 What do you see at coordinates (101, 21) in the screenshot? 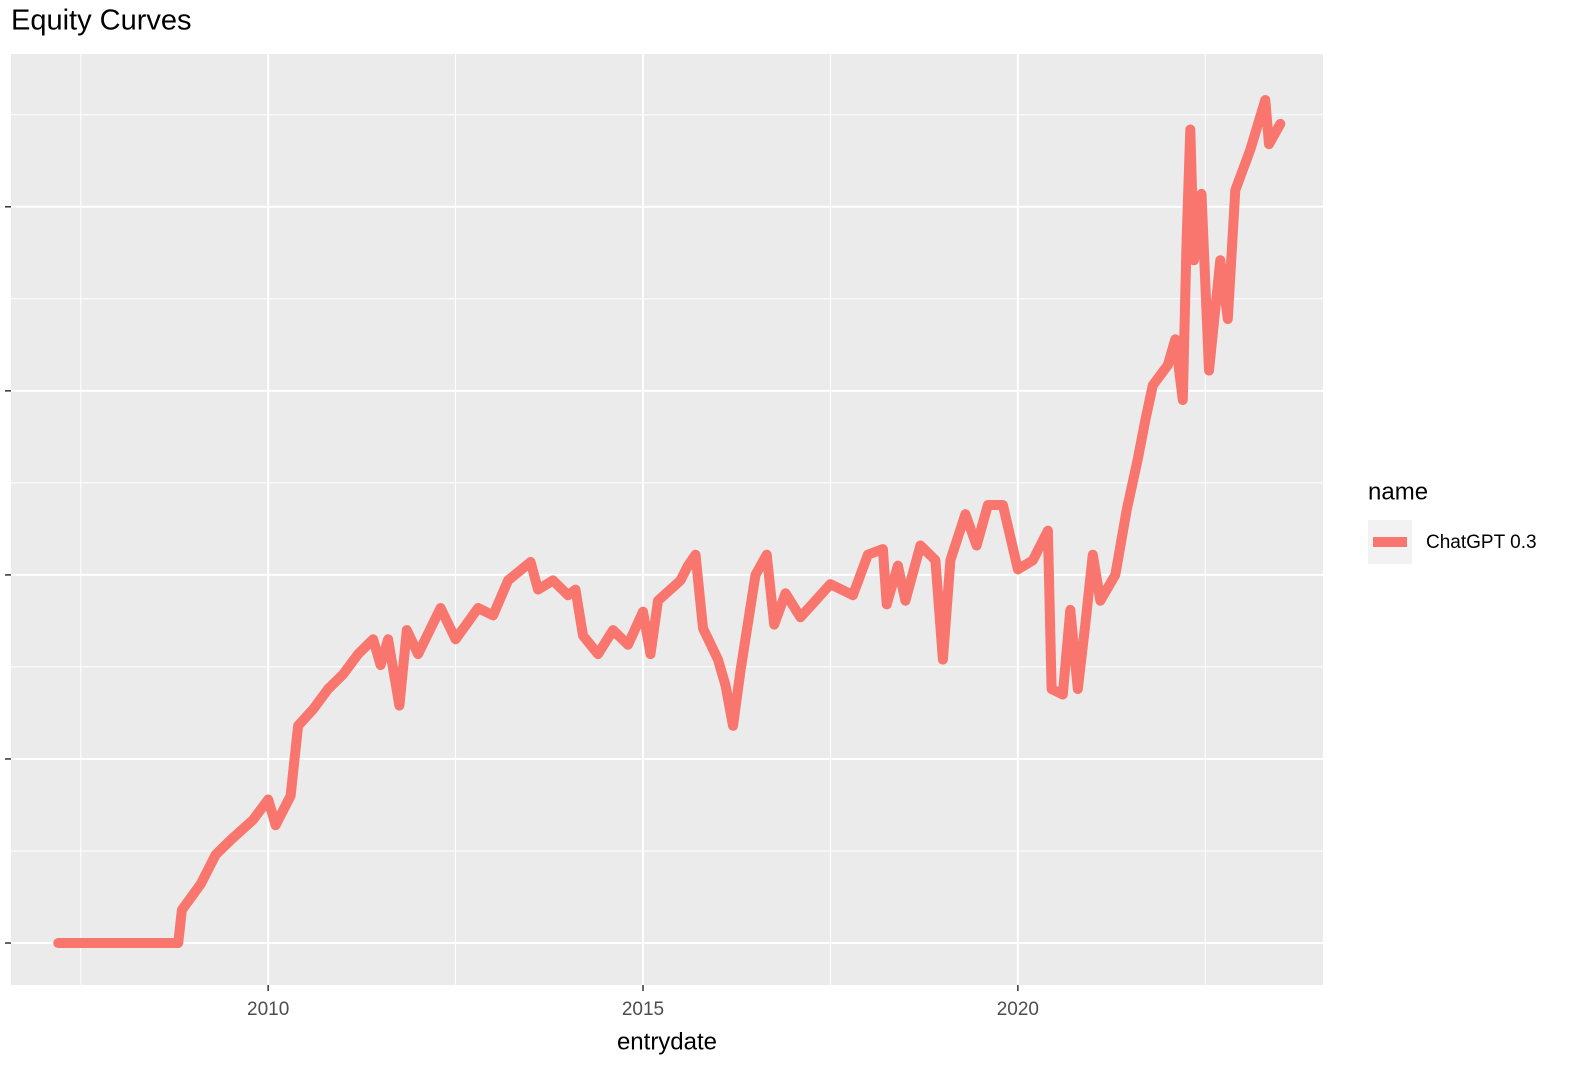
I see `chart-title: Equity Curves` at bounding box center [101, 21].